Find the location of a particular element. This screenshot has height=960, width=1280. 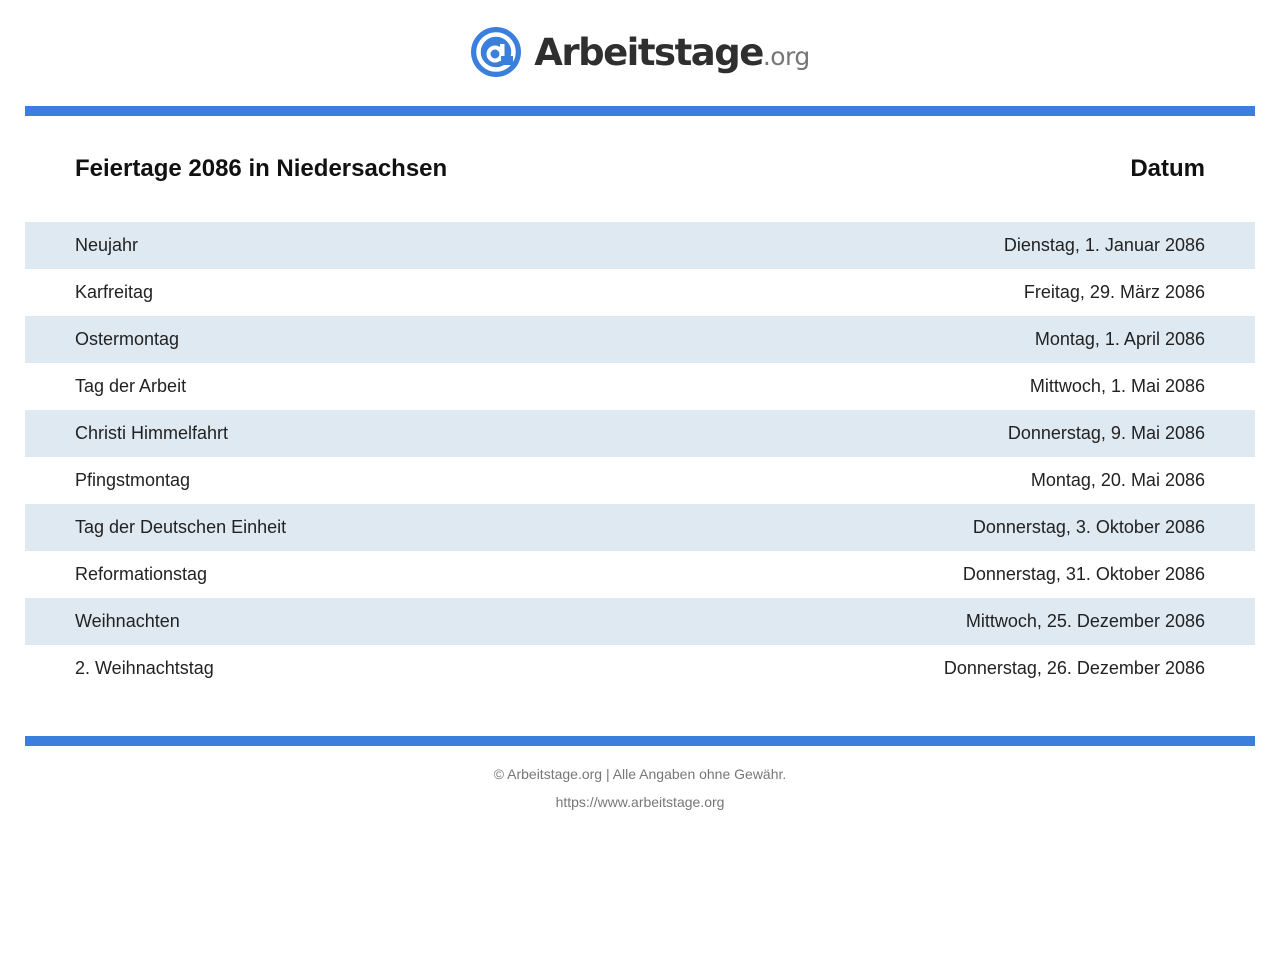

date-column-header: Datum is located at coordinates (1167, 168).